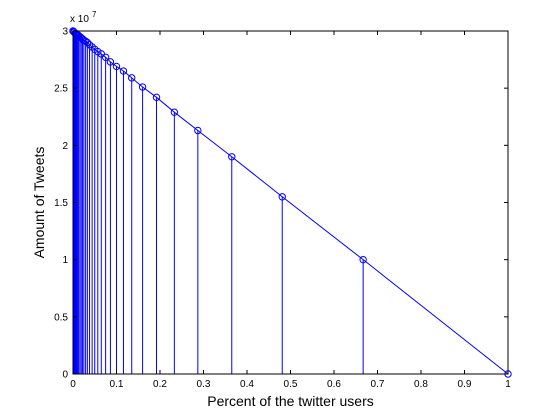  Describe the element at coordinates (61, 317) in the screenshot. I see `y-tick-label: 0.5` at that location.